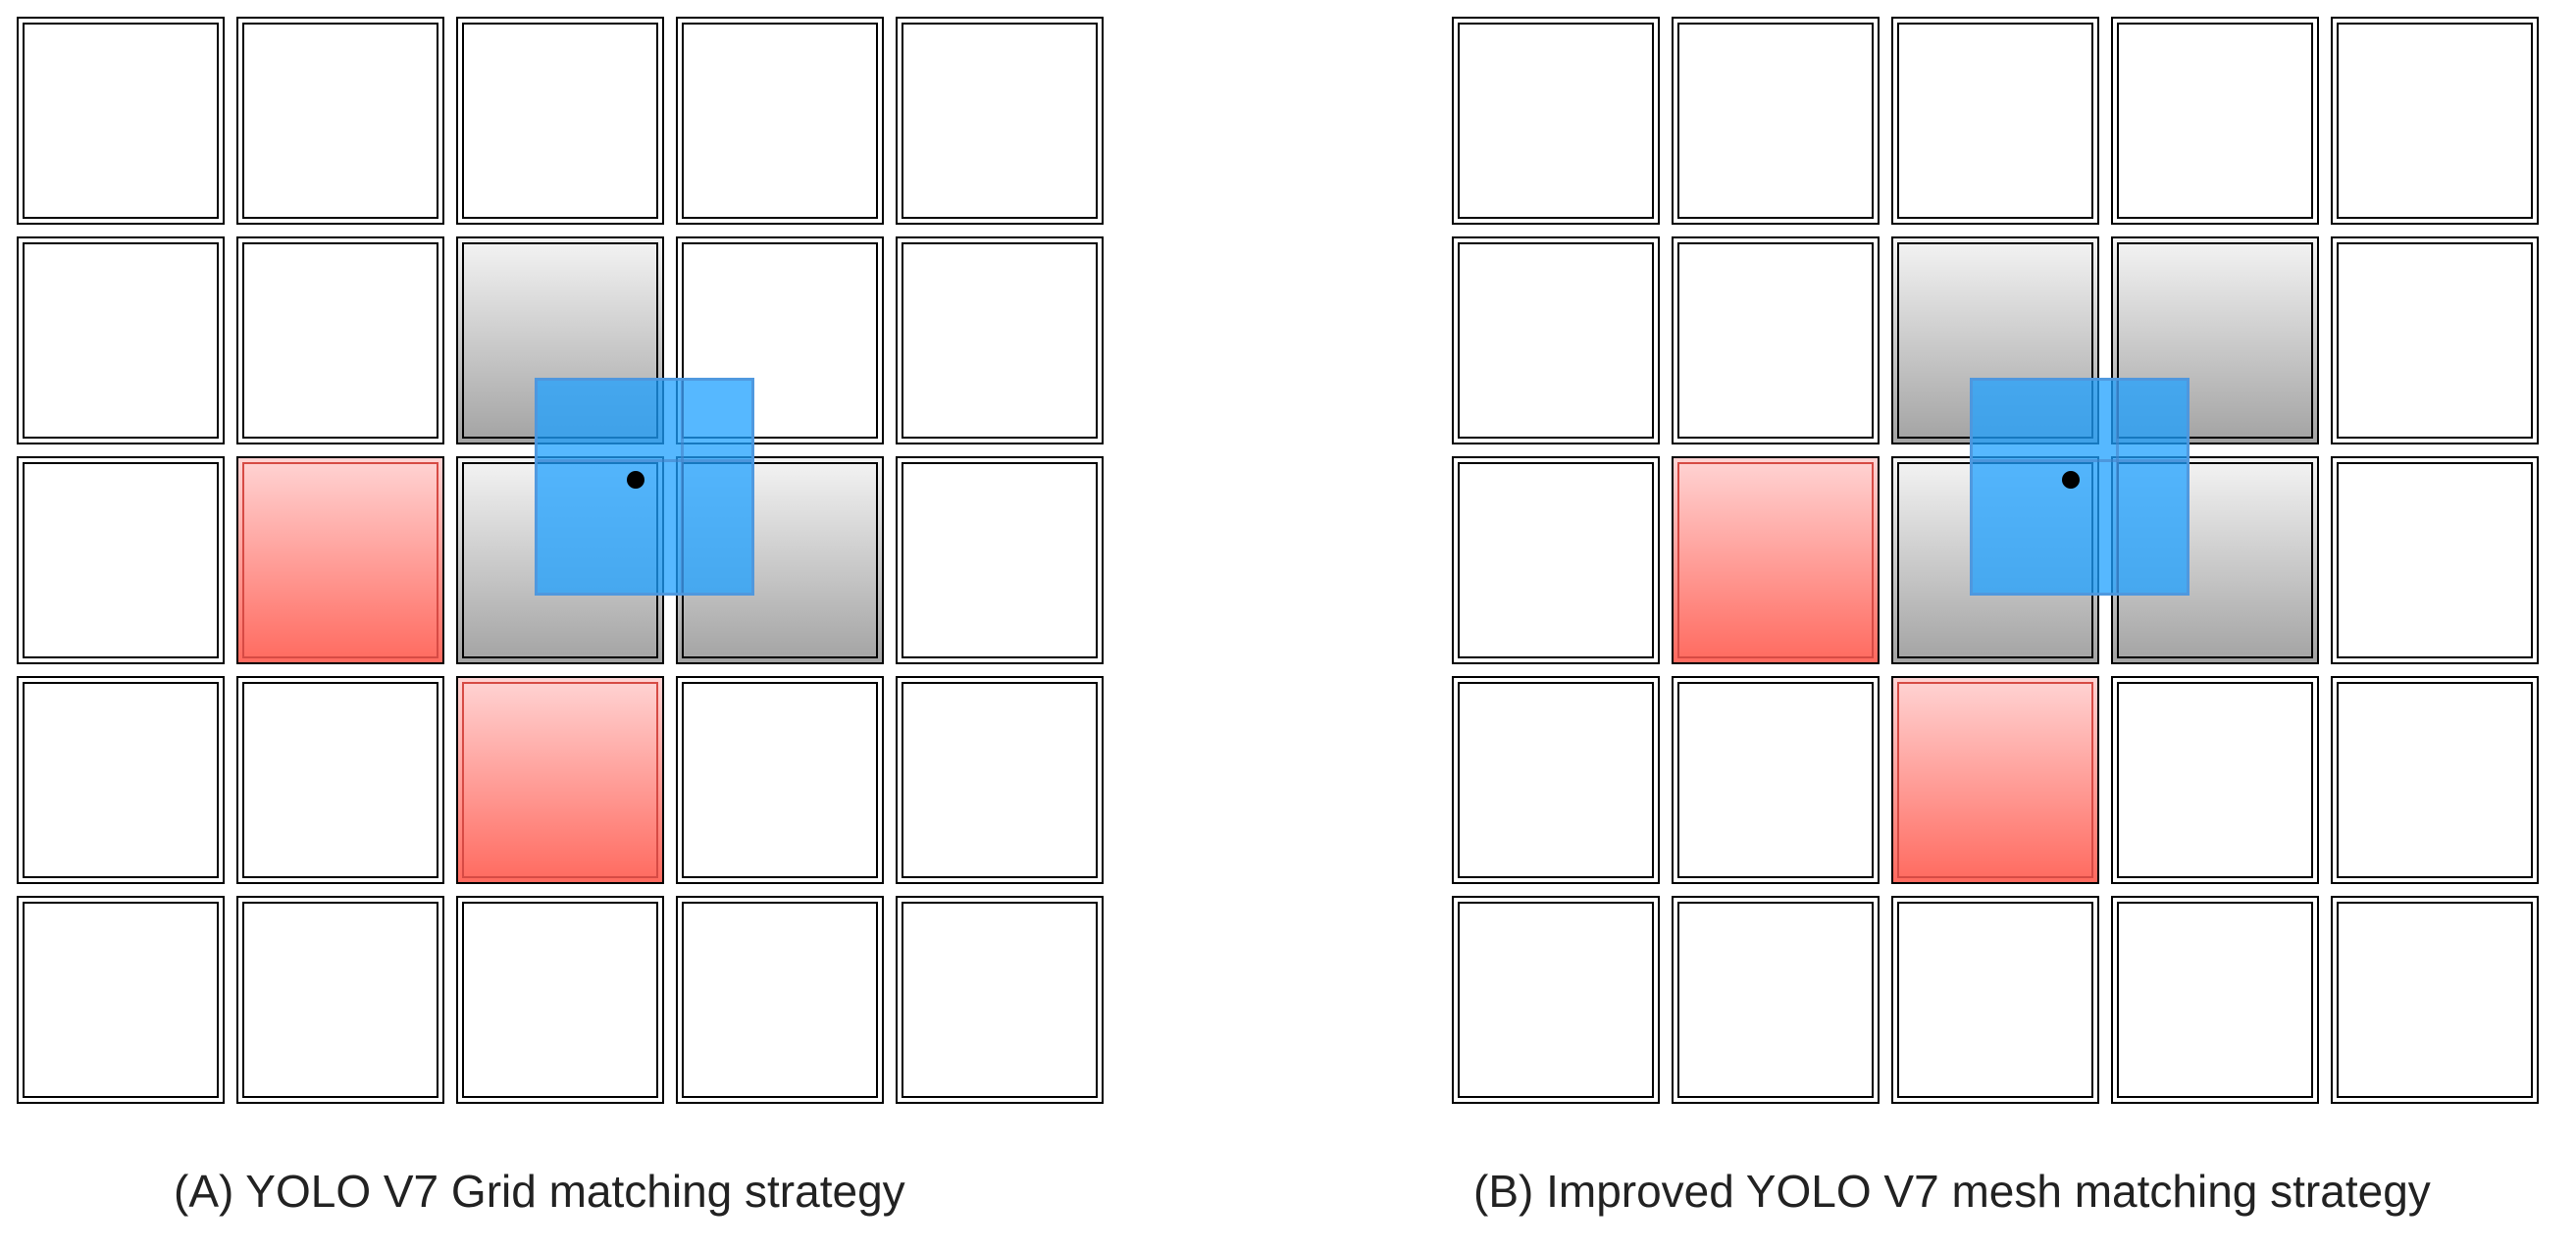  I want to click on caption-a: (A) YOLO V7 Grid matching strategy, so click(539, 1191).